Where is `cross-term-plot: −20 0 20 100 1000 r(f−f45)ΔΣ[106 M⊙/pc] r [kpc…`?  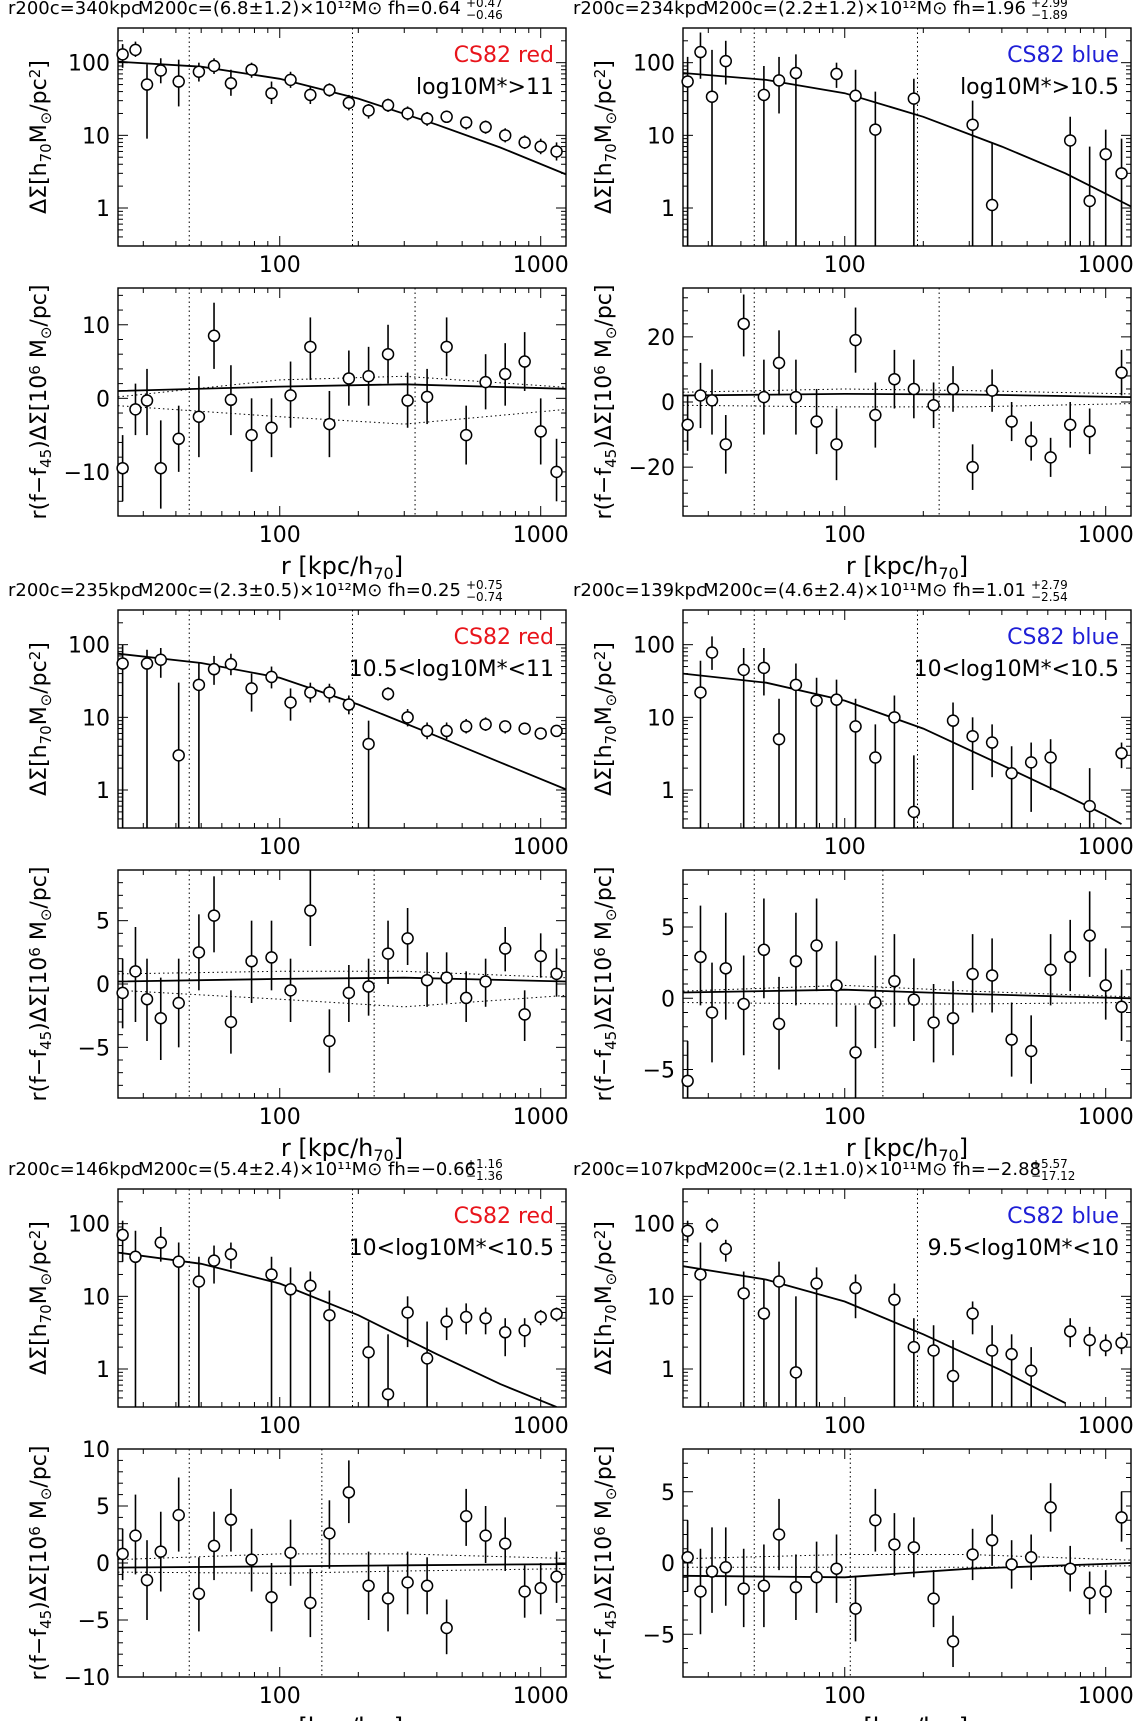 cross-term-plot: −20 0 20 100 1000 r(f−f45)ΔΣ[106 M⊙/pc] r [kpc… is located at coordinates (862, 434).